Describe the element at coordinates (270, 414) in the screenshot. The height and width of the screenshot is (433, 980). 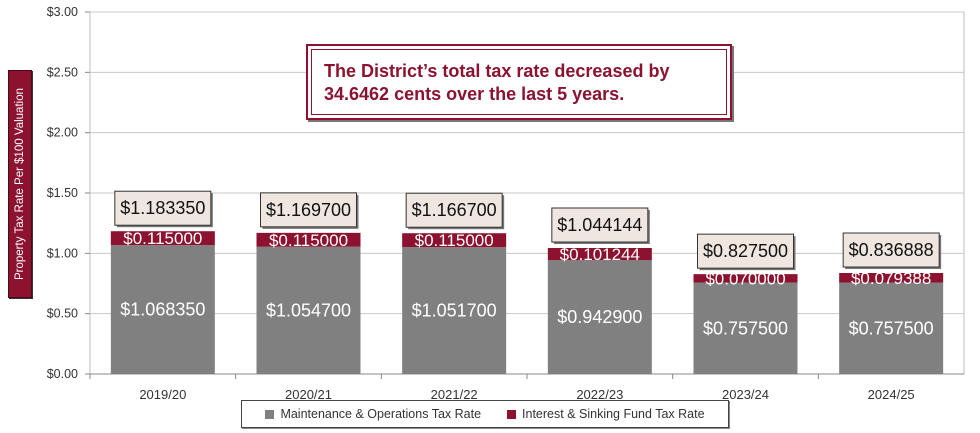
I see `legend-swatch-mo` at that location.